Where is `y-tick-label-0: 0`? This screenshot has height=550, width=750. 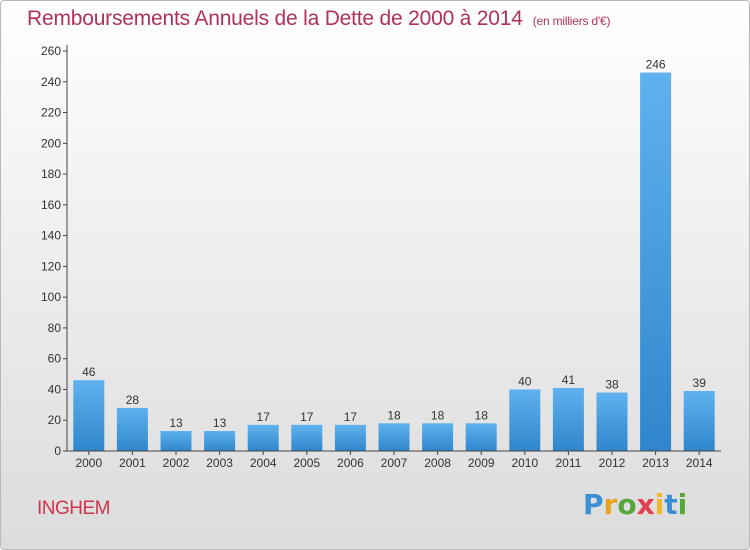 y-tick-label-0: 0 is located at coordinates (57, 451).